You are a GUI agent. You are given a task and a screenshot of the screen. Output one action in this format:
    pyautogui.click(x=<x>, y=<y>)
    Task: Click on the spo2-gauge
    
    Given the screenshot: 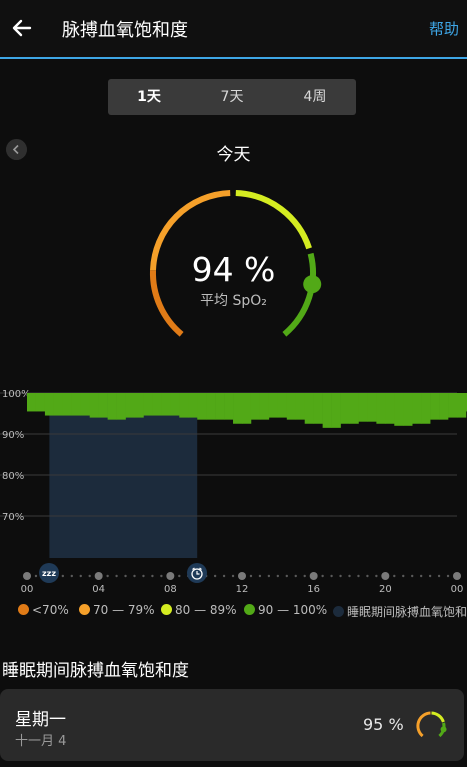 What is the action you would take?
    pyautogui.click(x=235, y=263)
    